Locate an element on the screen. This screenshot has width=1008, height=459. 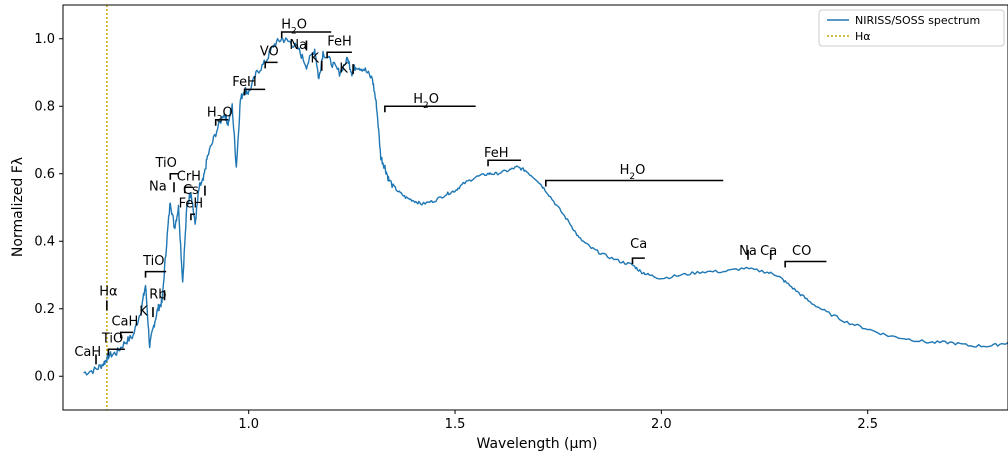
feature-annotation: VO is located at coordinates (269, 57).